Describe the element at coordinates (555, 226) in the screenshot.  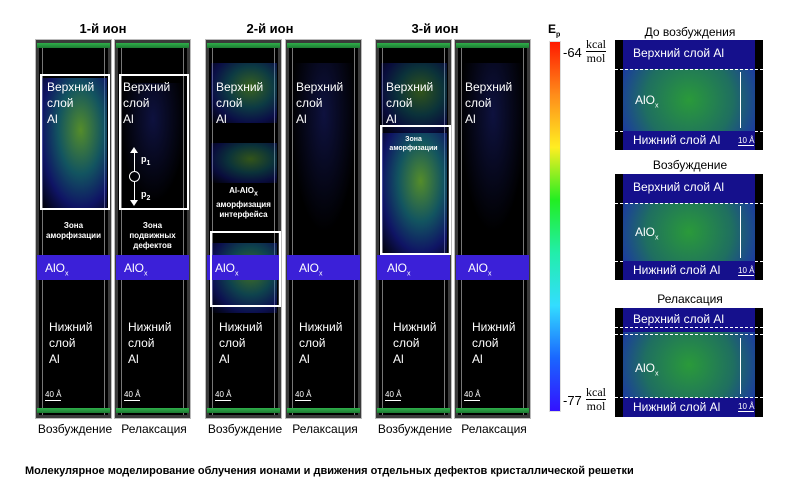
I see `colorbar` at that location.